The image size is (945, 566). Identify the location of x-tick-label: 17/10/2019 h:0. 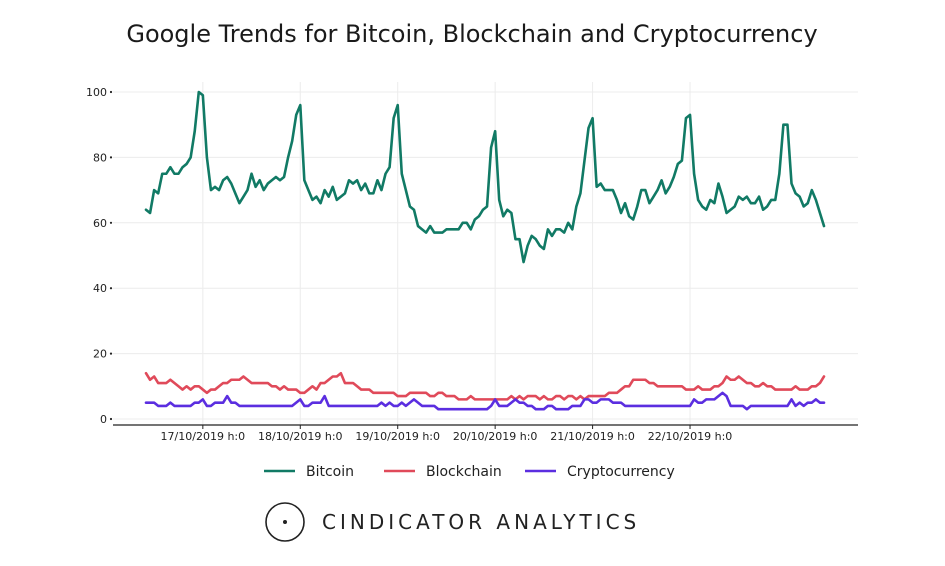
(203, 436).